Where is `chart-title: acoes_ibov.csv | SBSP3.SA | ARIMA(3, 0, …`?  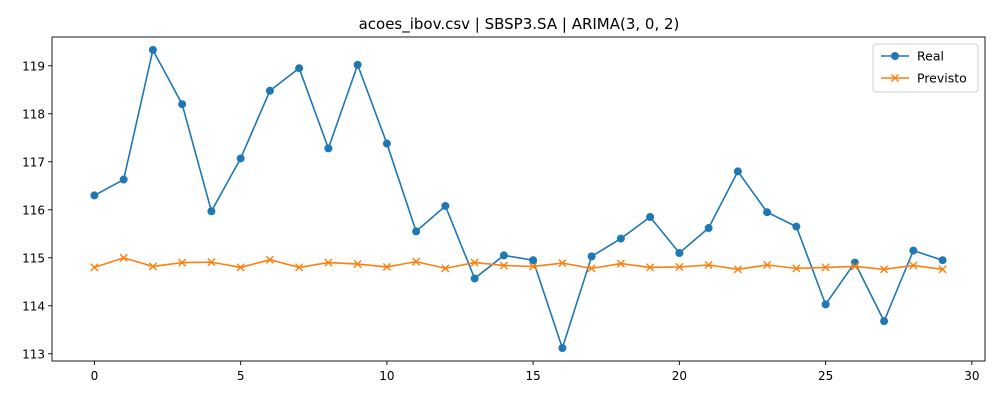 chart-title: acoes_ibov.csv | SBSP3.SA | ARIMA(3, 0, … is located at coordinates (519, 24).